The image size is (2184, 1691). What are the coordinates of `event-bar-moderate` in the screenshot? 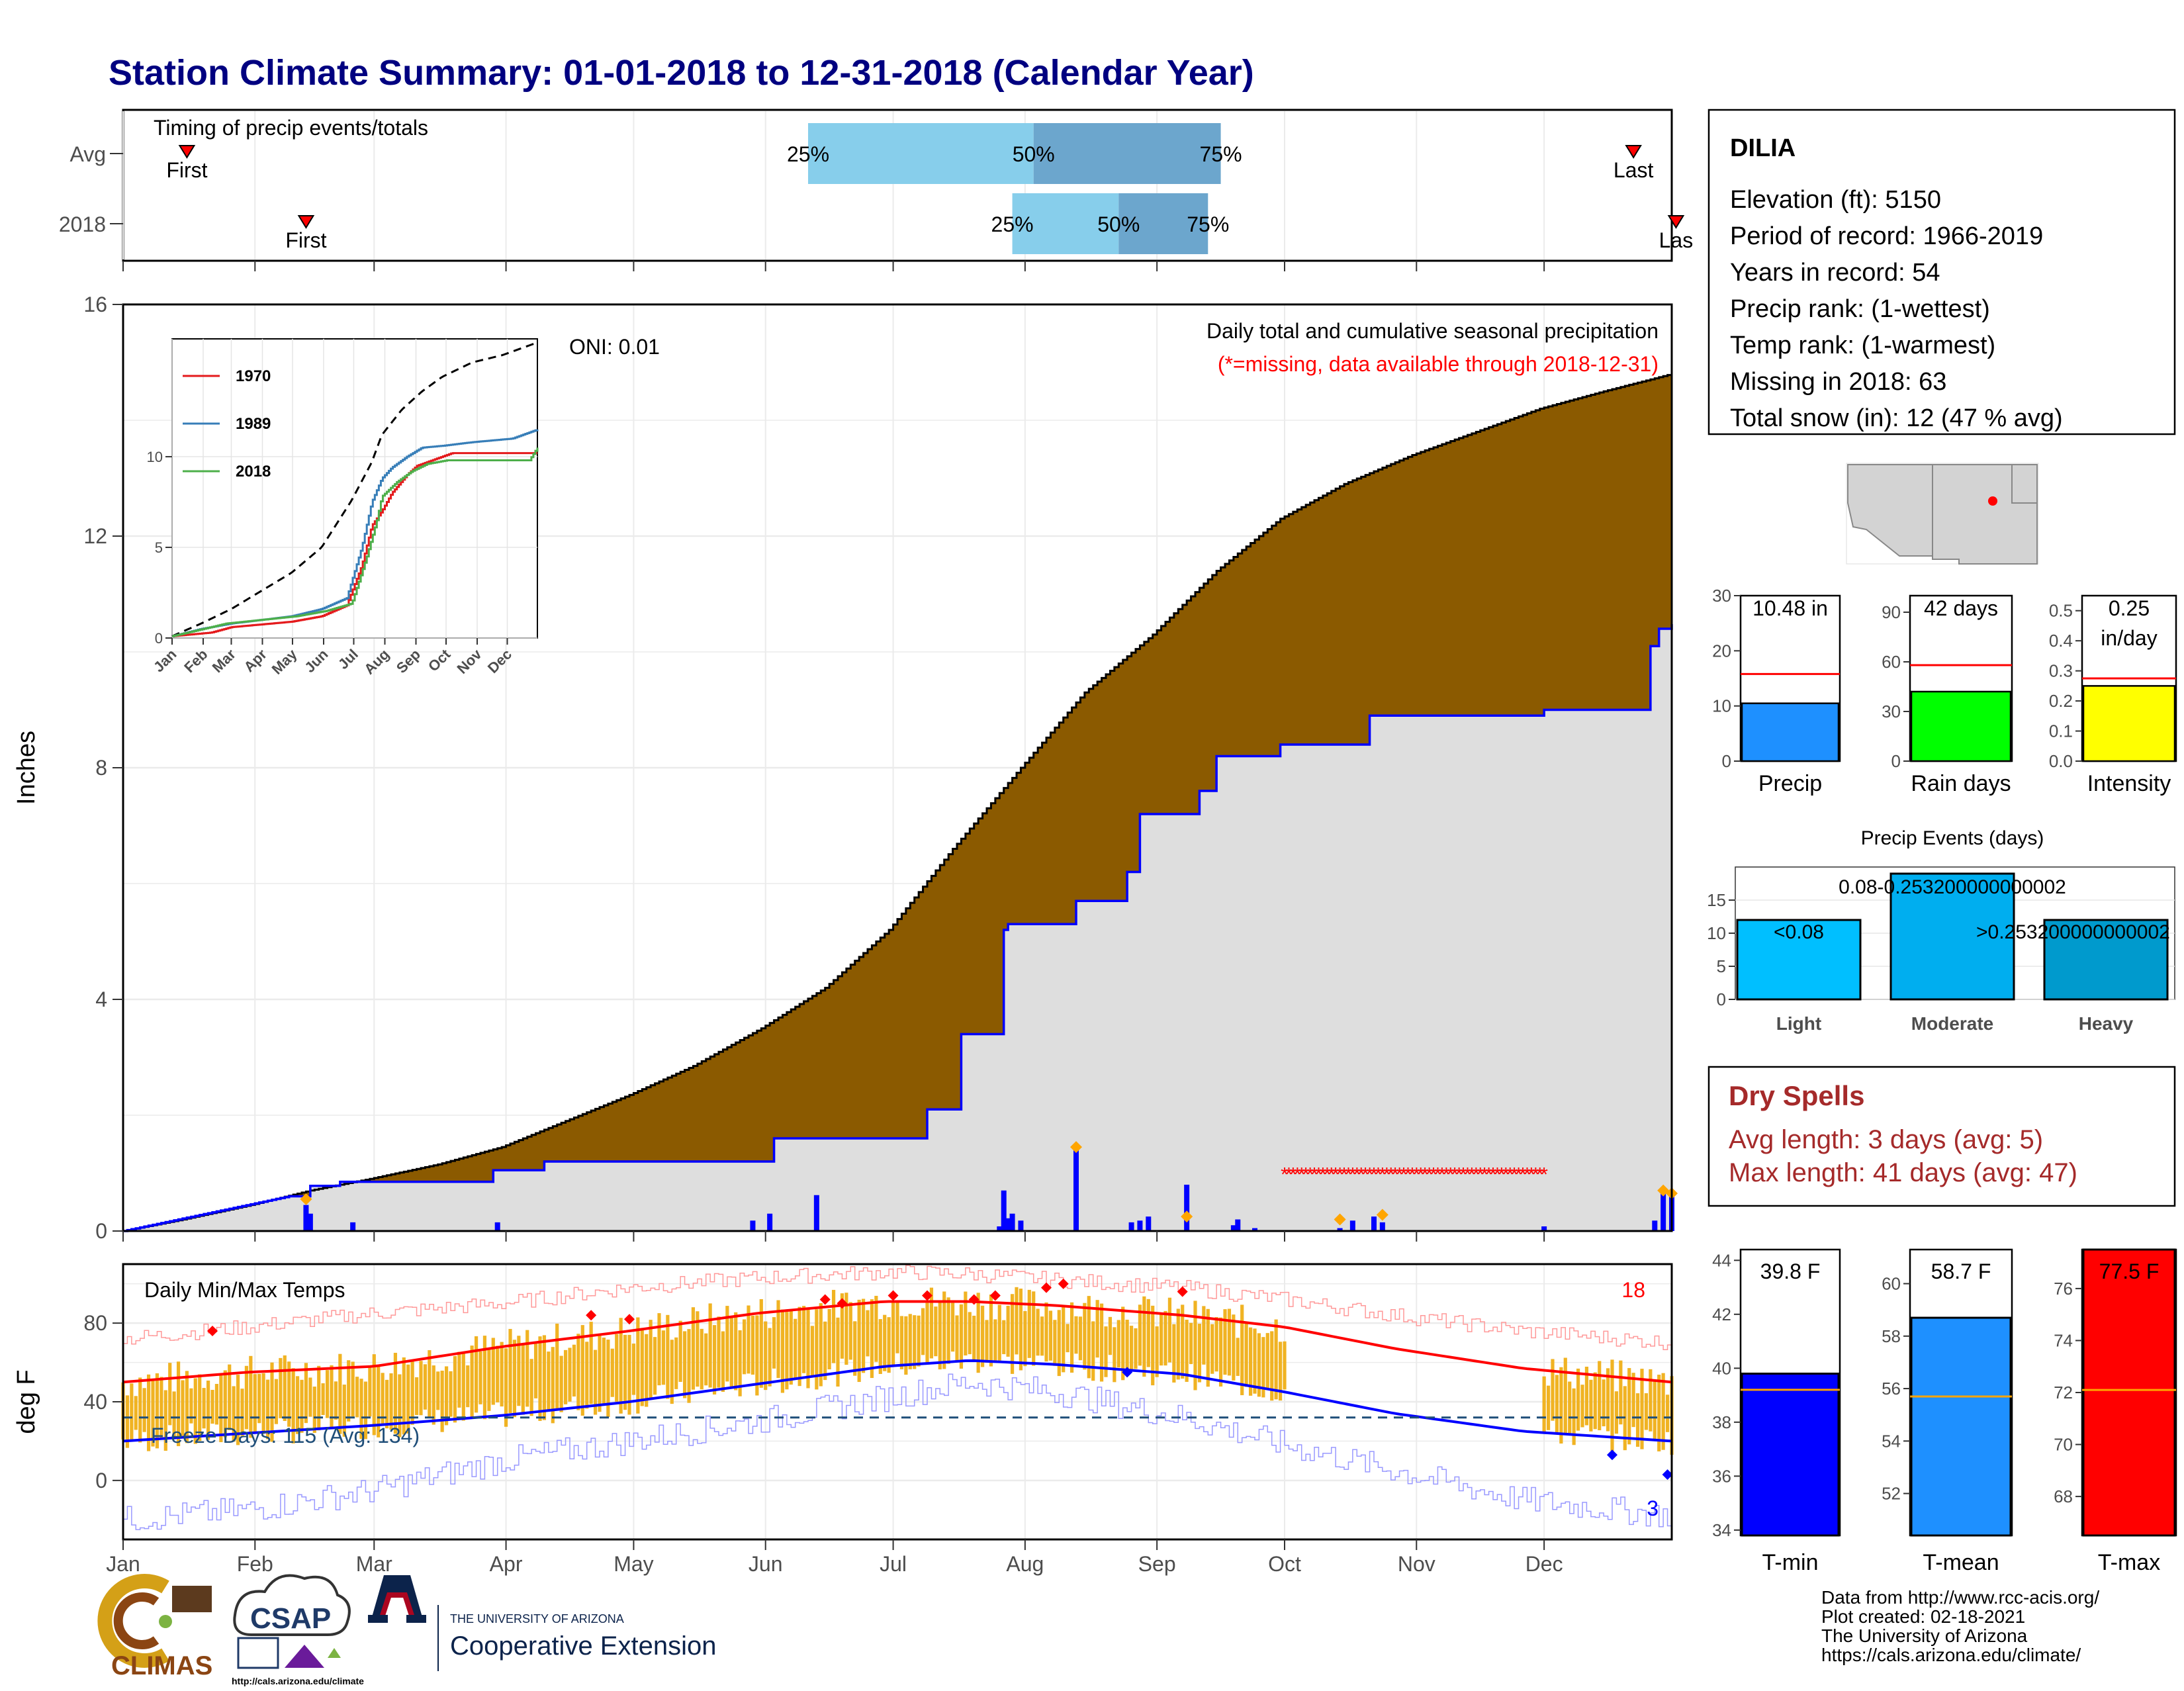 It's located at (1952, 936).